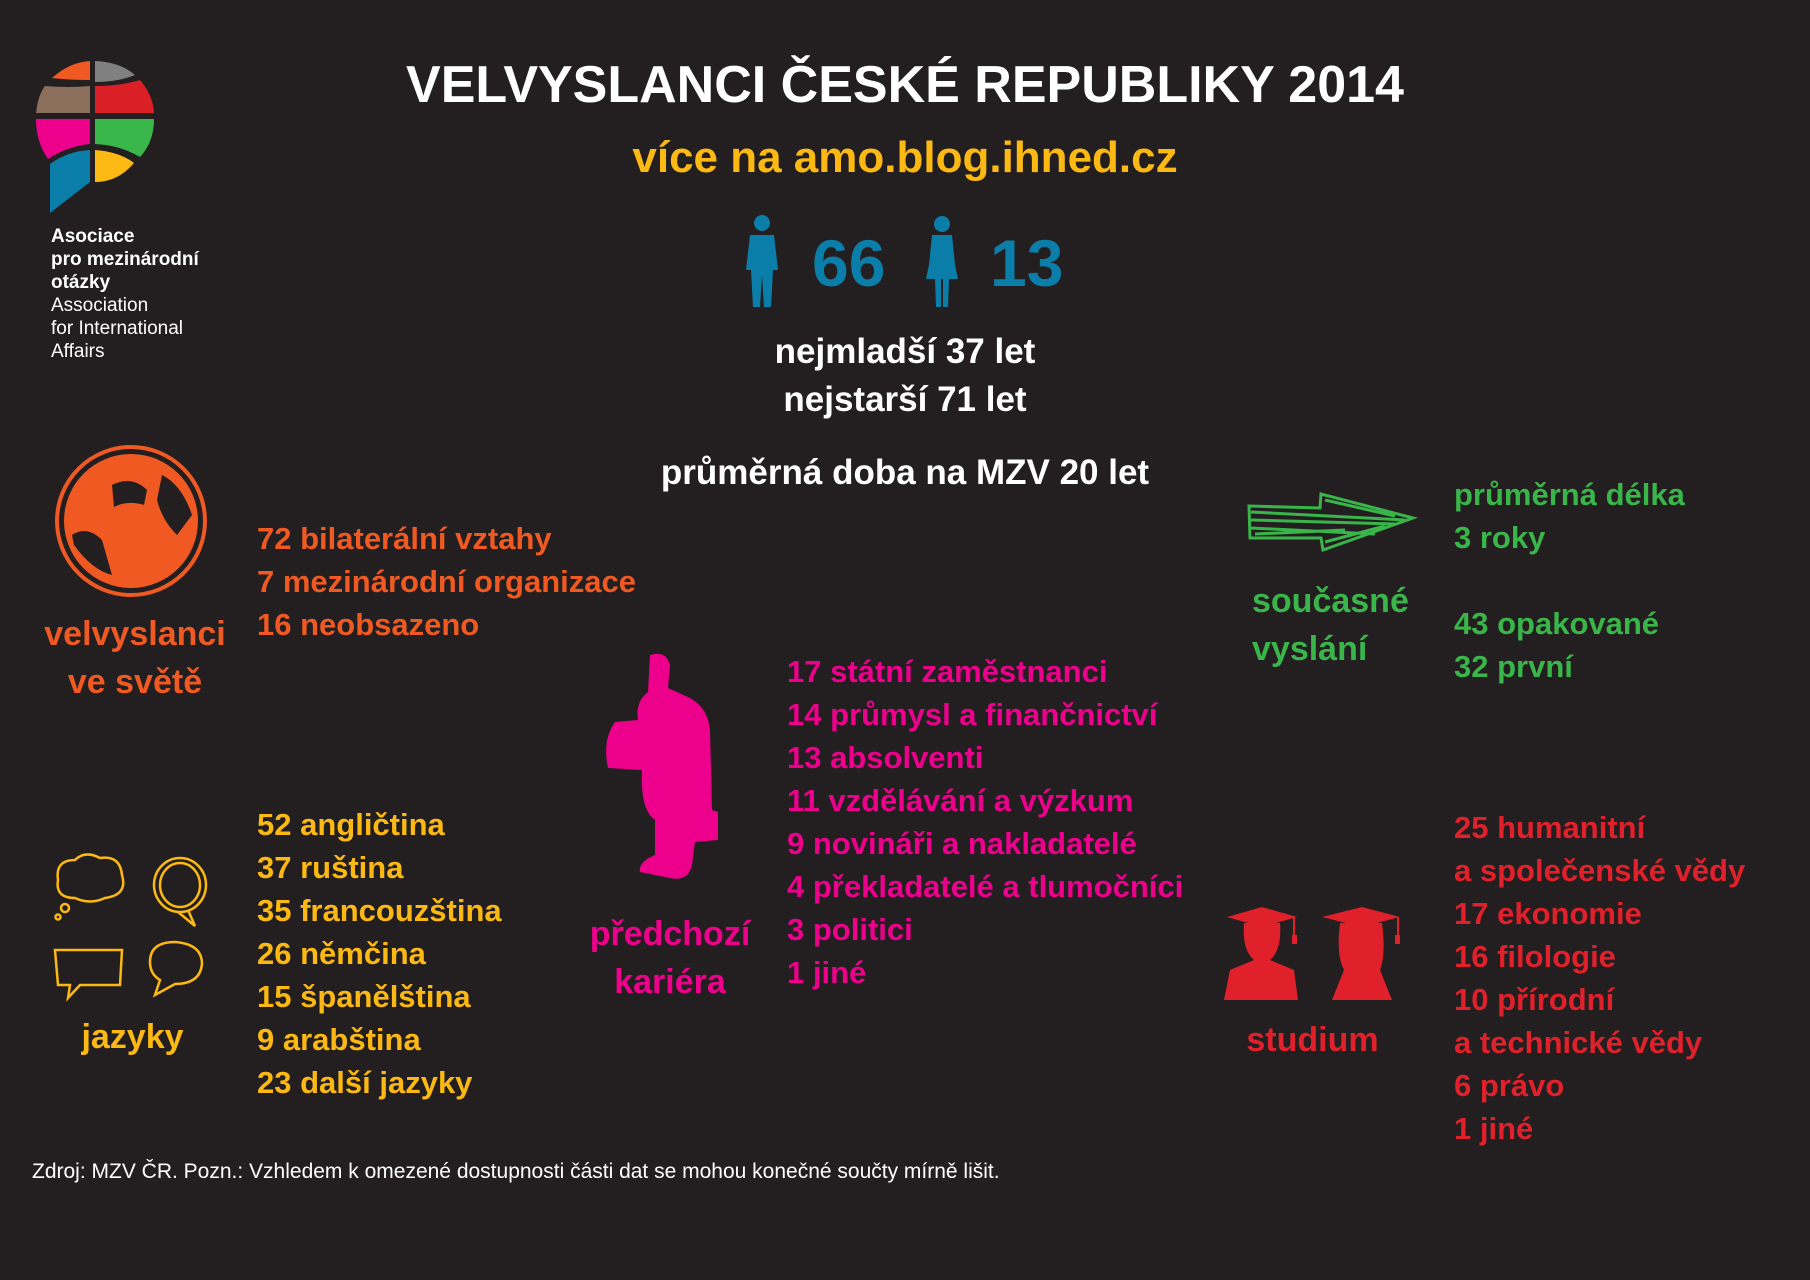 Image resolution: width=1810 pixels, height=1280 pixels. Describe the element at coordinates (1330, 601) in the screenshot. I see `posting-label-line: současné` at that location.